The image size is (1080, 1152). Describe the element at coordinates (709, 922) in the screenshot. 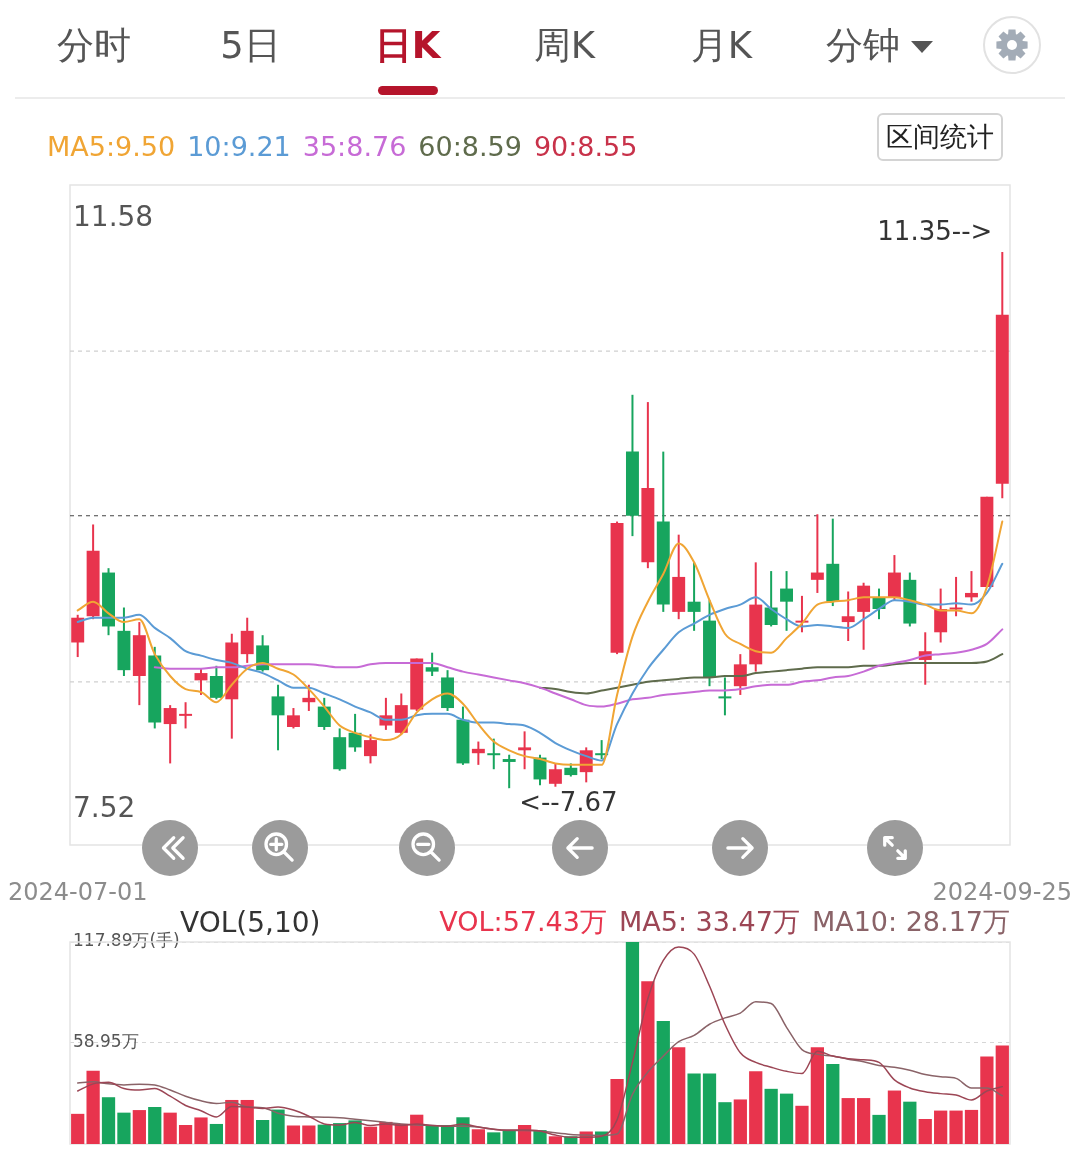

I see `series-label: MA5: 33.47万` at that location.